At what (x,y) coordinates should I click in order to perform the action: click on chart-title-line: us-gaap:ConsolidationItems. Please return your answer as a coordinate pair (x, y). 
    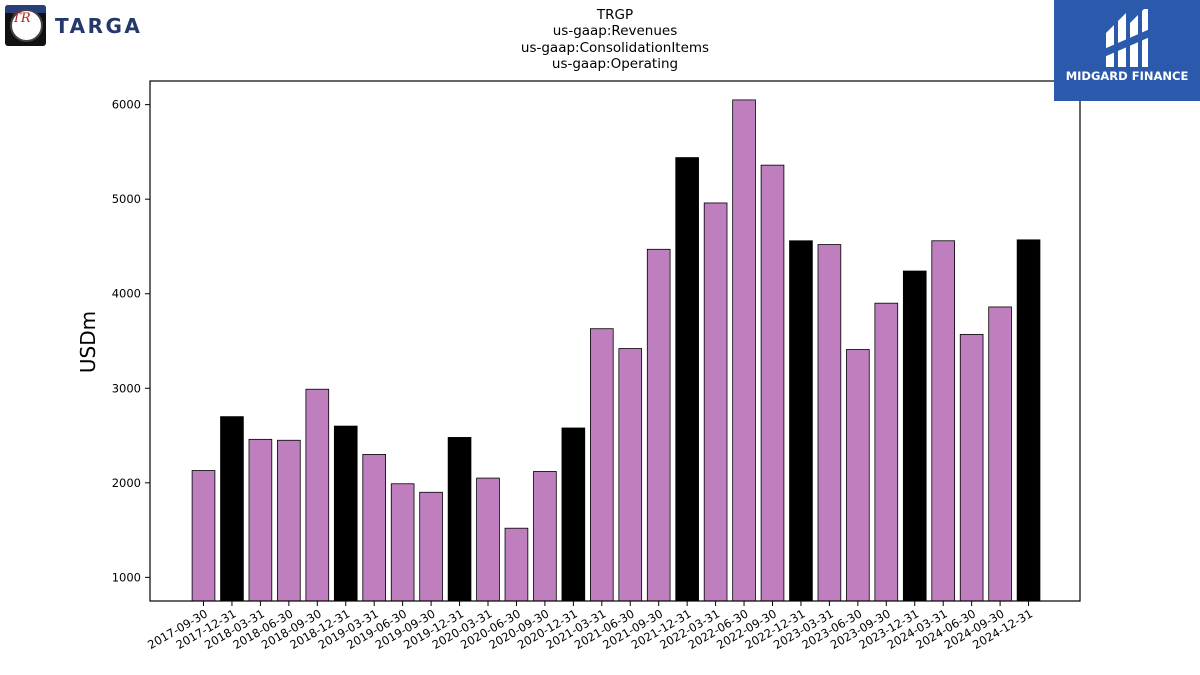
    Looking at the image, I should click on (615, 47).